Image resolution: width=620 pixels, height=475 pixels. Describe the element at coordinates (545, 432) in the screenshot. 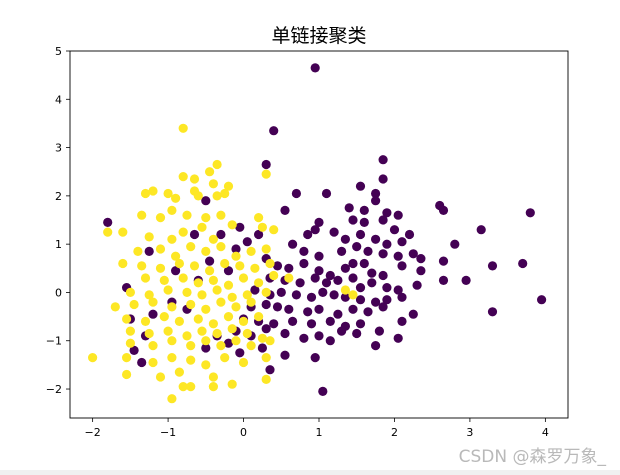

I see `x-tick-label: 4` at that location.